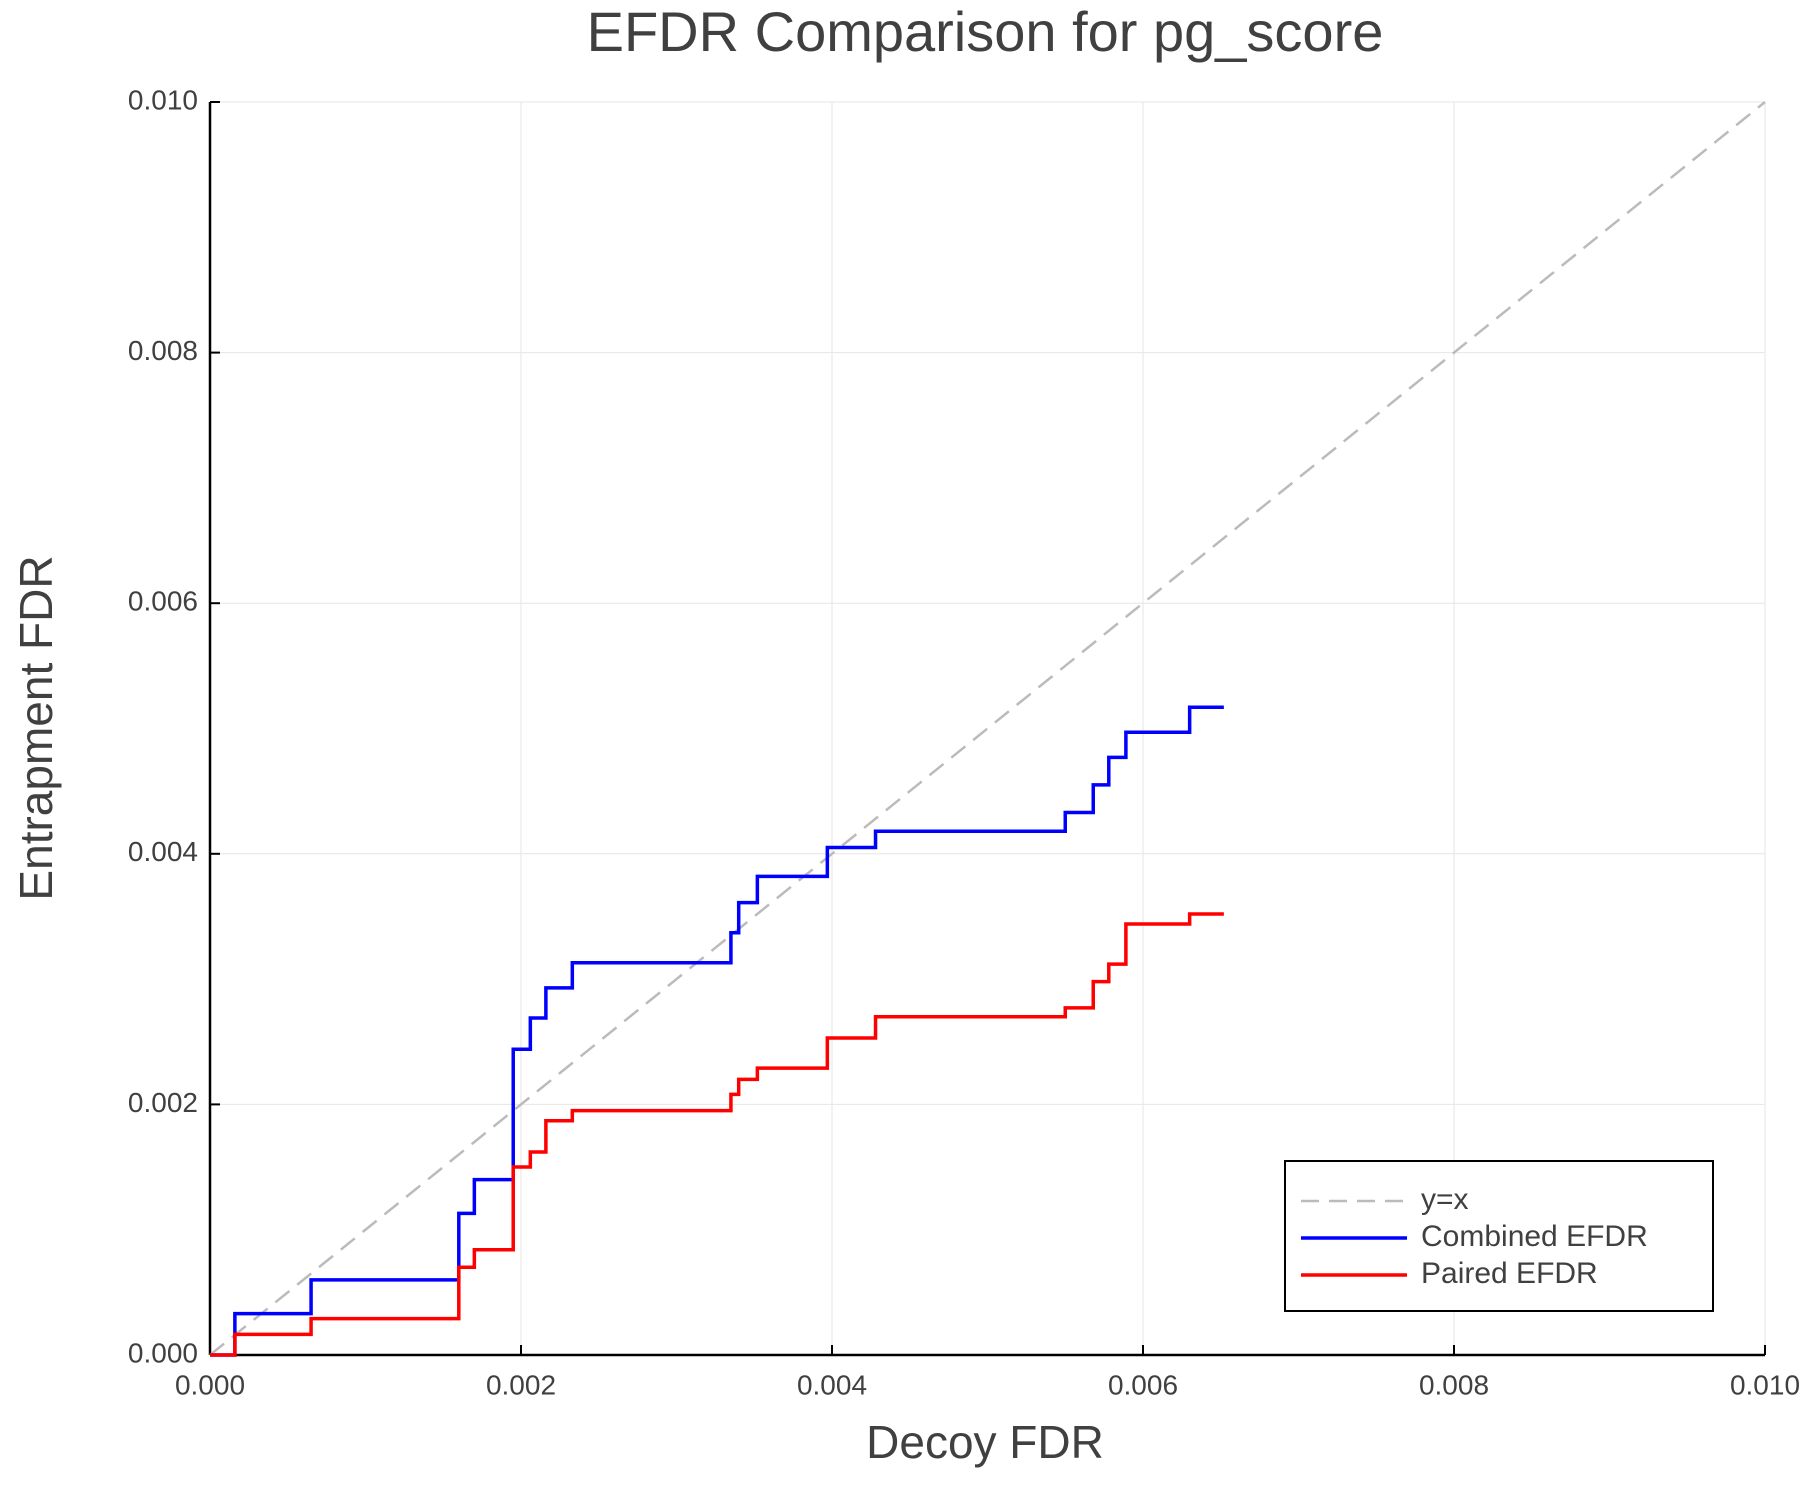  I want to click on x-tick-label: 0.002, so click(521, 1384).